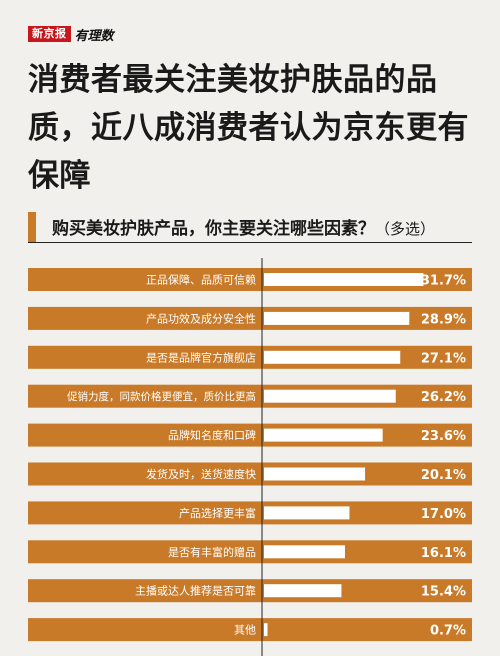 The width and height of the screenshot is (500, 656). I want to click on value-label: 28.9%, so click(443, 319).